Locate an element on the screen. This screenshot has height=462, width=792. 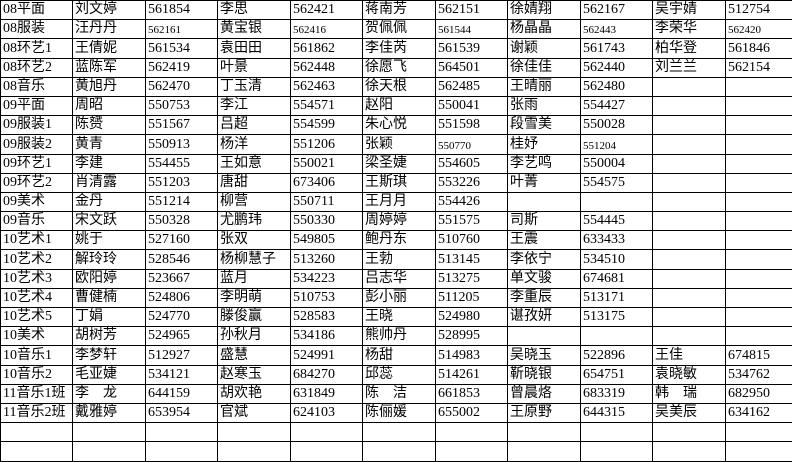
student-number-cell: 551203 is located at coordinates (182, 182).